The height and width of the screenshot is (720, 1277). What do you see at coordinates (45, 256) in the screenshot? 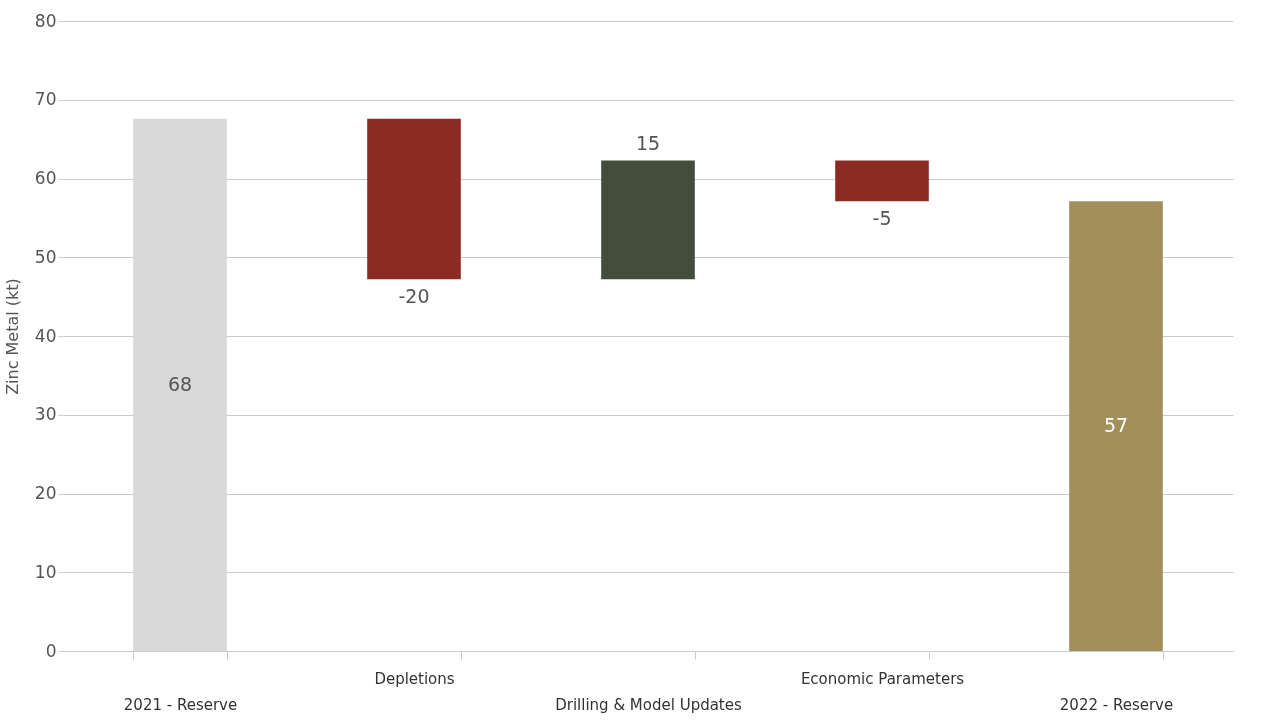
I see `y-tick-label: 50` at bounding box center [45, 256].